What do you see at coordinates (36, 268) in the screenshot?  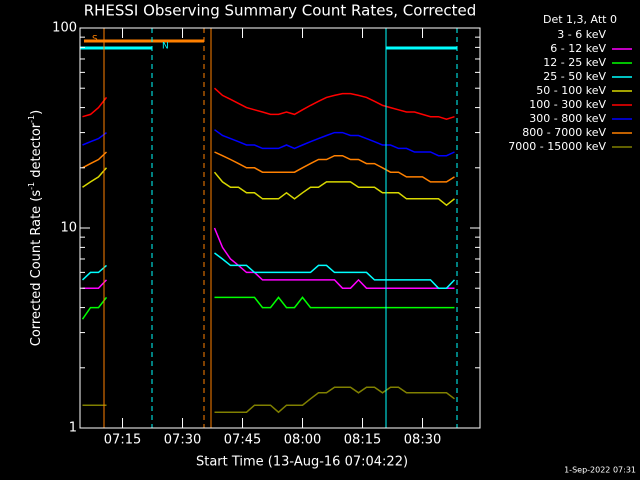 I see `y-label-part: Corrected Count Rate (s` at bounding box center [36, 268].